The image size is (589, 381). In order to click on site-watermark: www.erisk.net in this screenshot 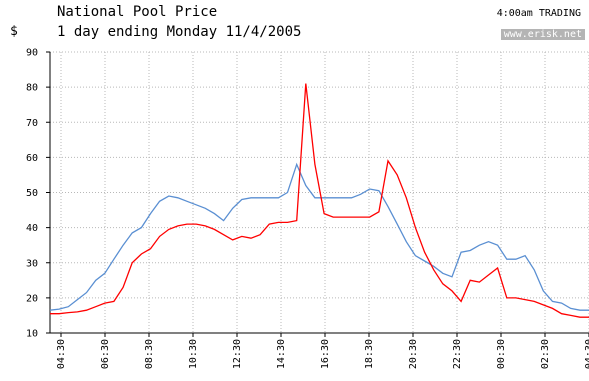, I will do `click(542, 34)`.